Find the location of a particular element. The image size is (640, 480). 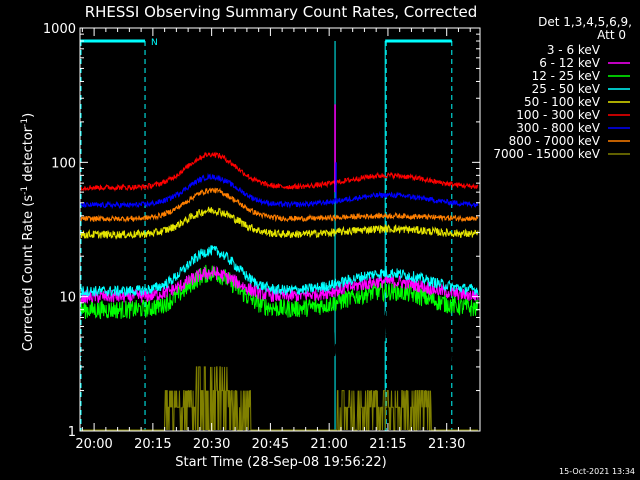

legend-label: 25 - 50 keV is located at coordinates (566, 89).